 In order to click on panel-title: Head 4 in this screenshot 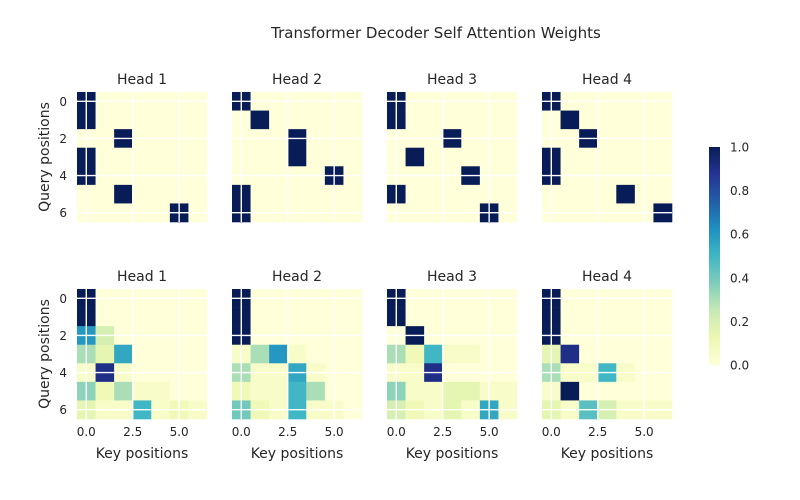, I will do `click(607, 277)`.